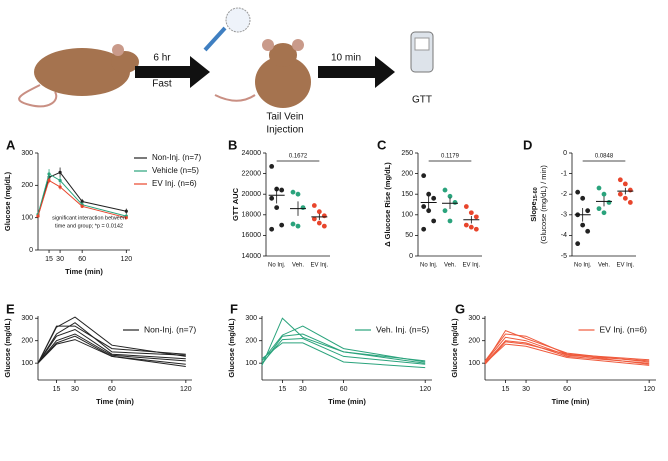  What do you see at coordinates (11, 144) in the screenshot?
I see `panel-label: A` at bounding box center [11, 144].